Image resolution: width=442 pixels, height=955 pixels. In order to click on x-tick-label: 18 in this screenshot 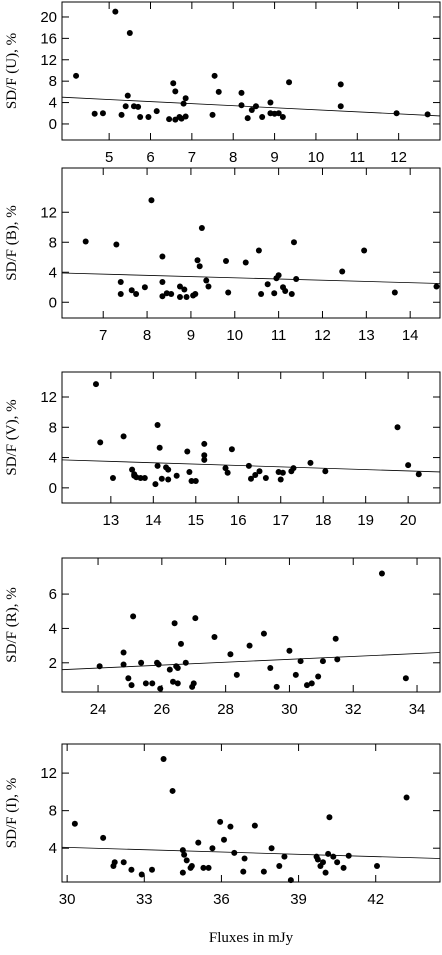, I will do `click(323, 520)`.